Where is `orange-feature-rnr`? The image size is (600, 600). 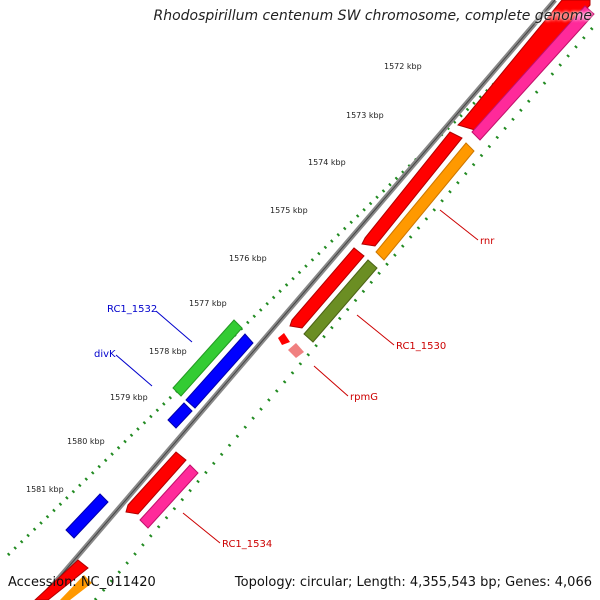 orange-feature-rnr is located at coordinates (425, 201).